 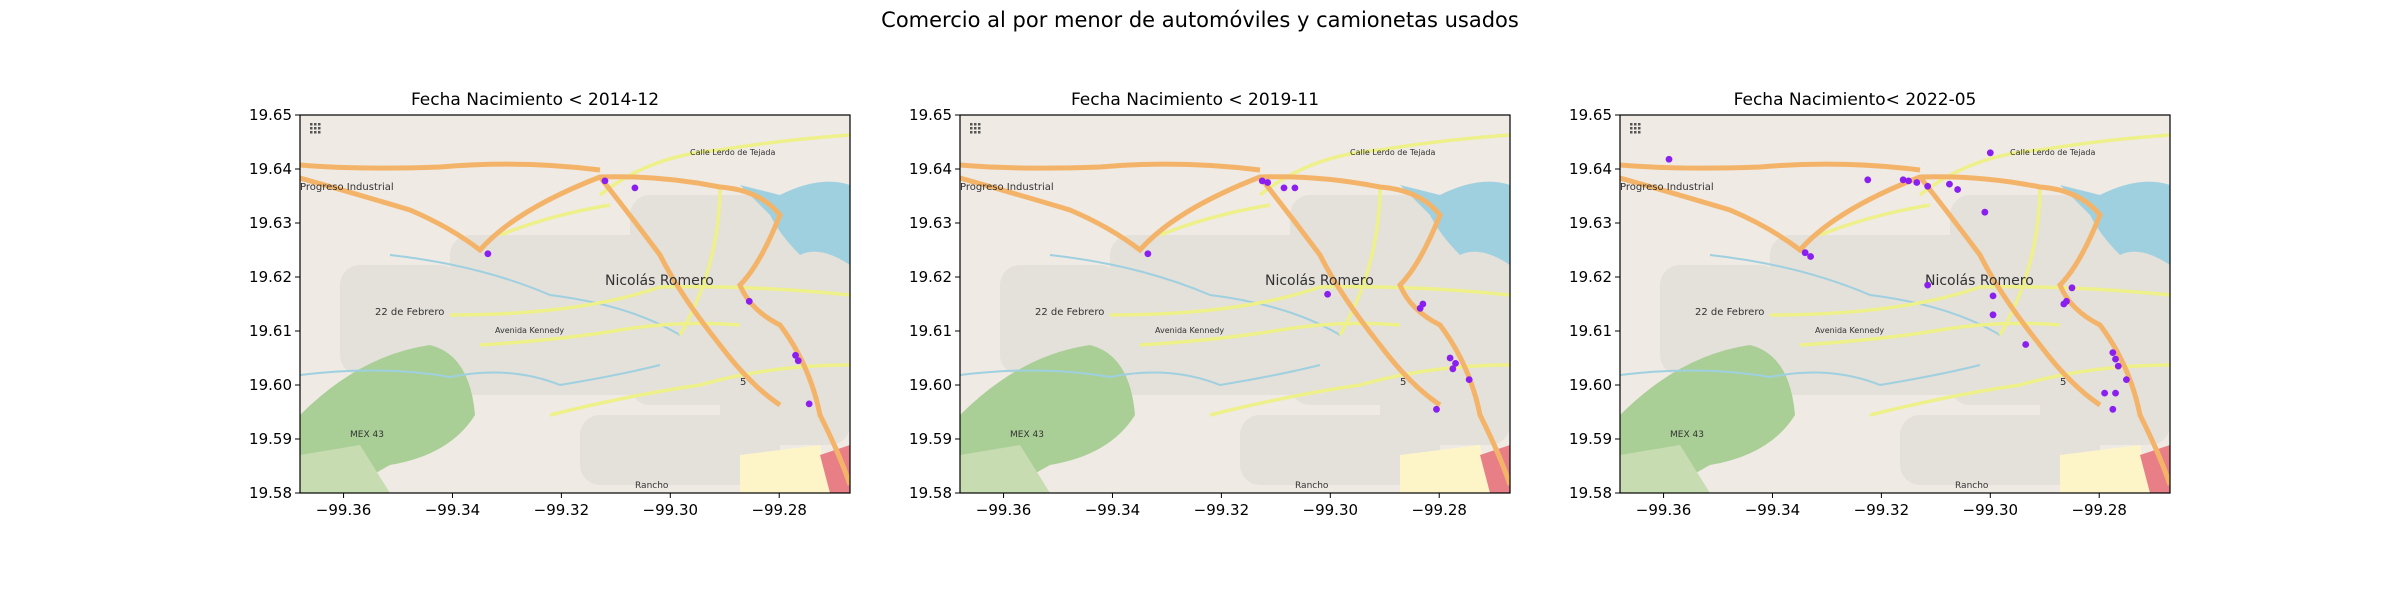 I want to click on scatter-points, so click(x=1308, y=295).